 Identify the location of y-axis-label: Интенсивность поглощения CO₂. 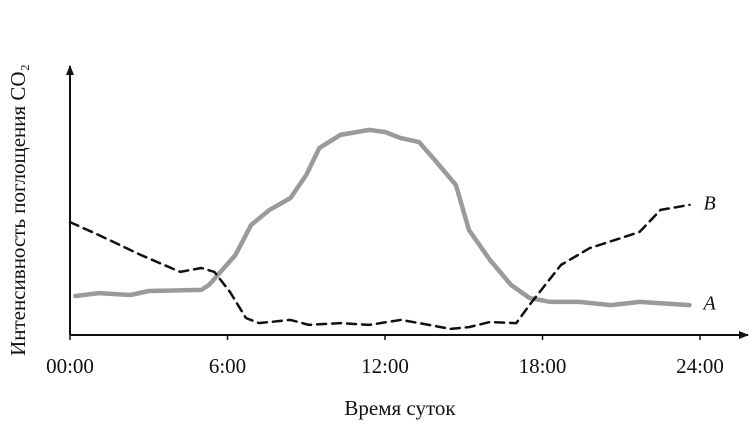
(18, 210).